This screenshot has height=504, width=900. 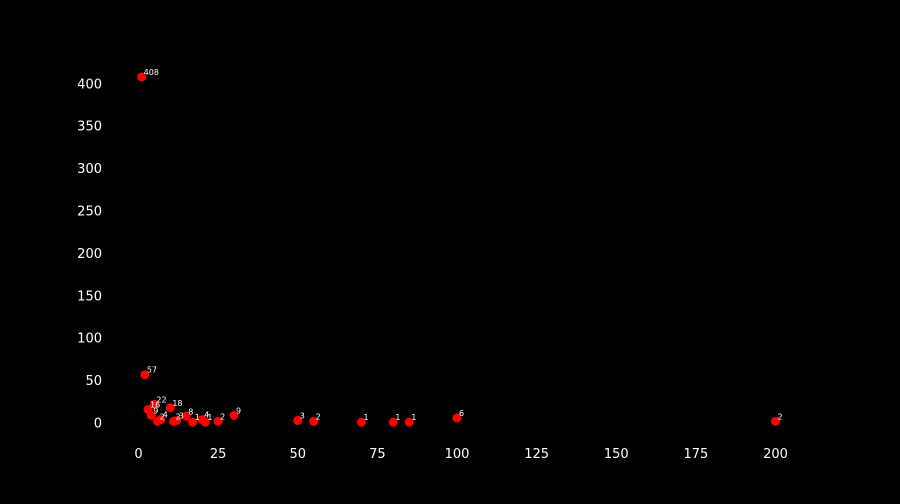 I want to click on y-tick-label: 50, so click(x=93, y=381).